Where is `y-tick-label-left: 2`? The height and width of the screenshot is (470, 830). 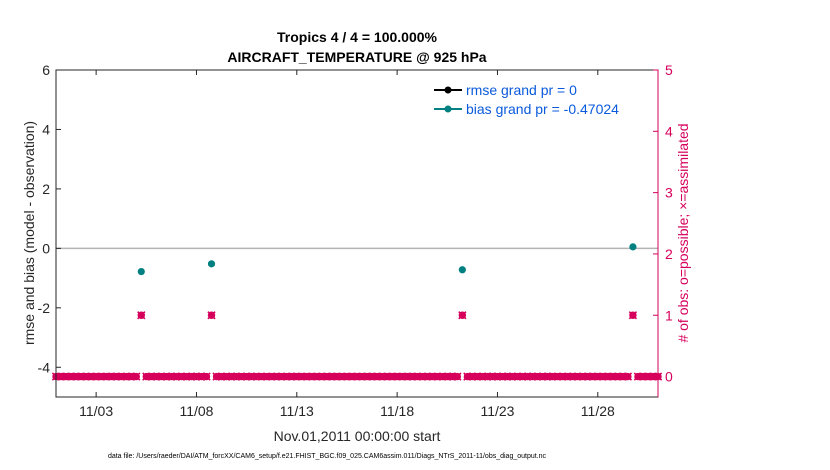
y-tick-label-left: 2 is located at coordinates (46, 189).